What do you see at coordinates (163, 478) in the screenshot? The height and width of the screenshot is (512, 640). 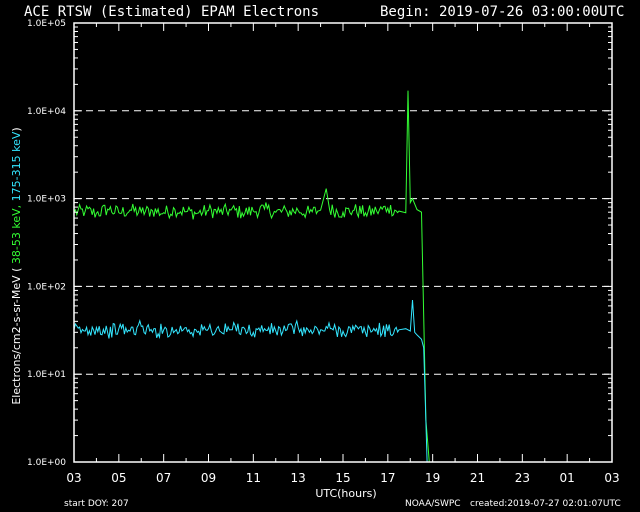 I see `x-tick-label: 07` at bounding box center [163, 478].